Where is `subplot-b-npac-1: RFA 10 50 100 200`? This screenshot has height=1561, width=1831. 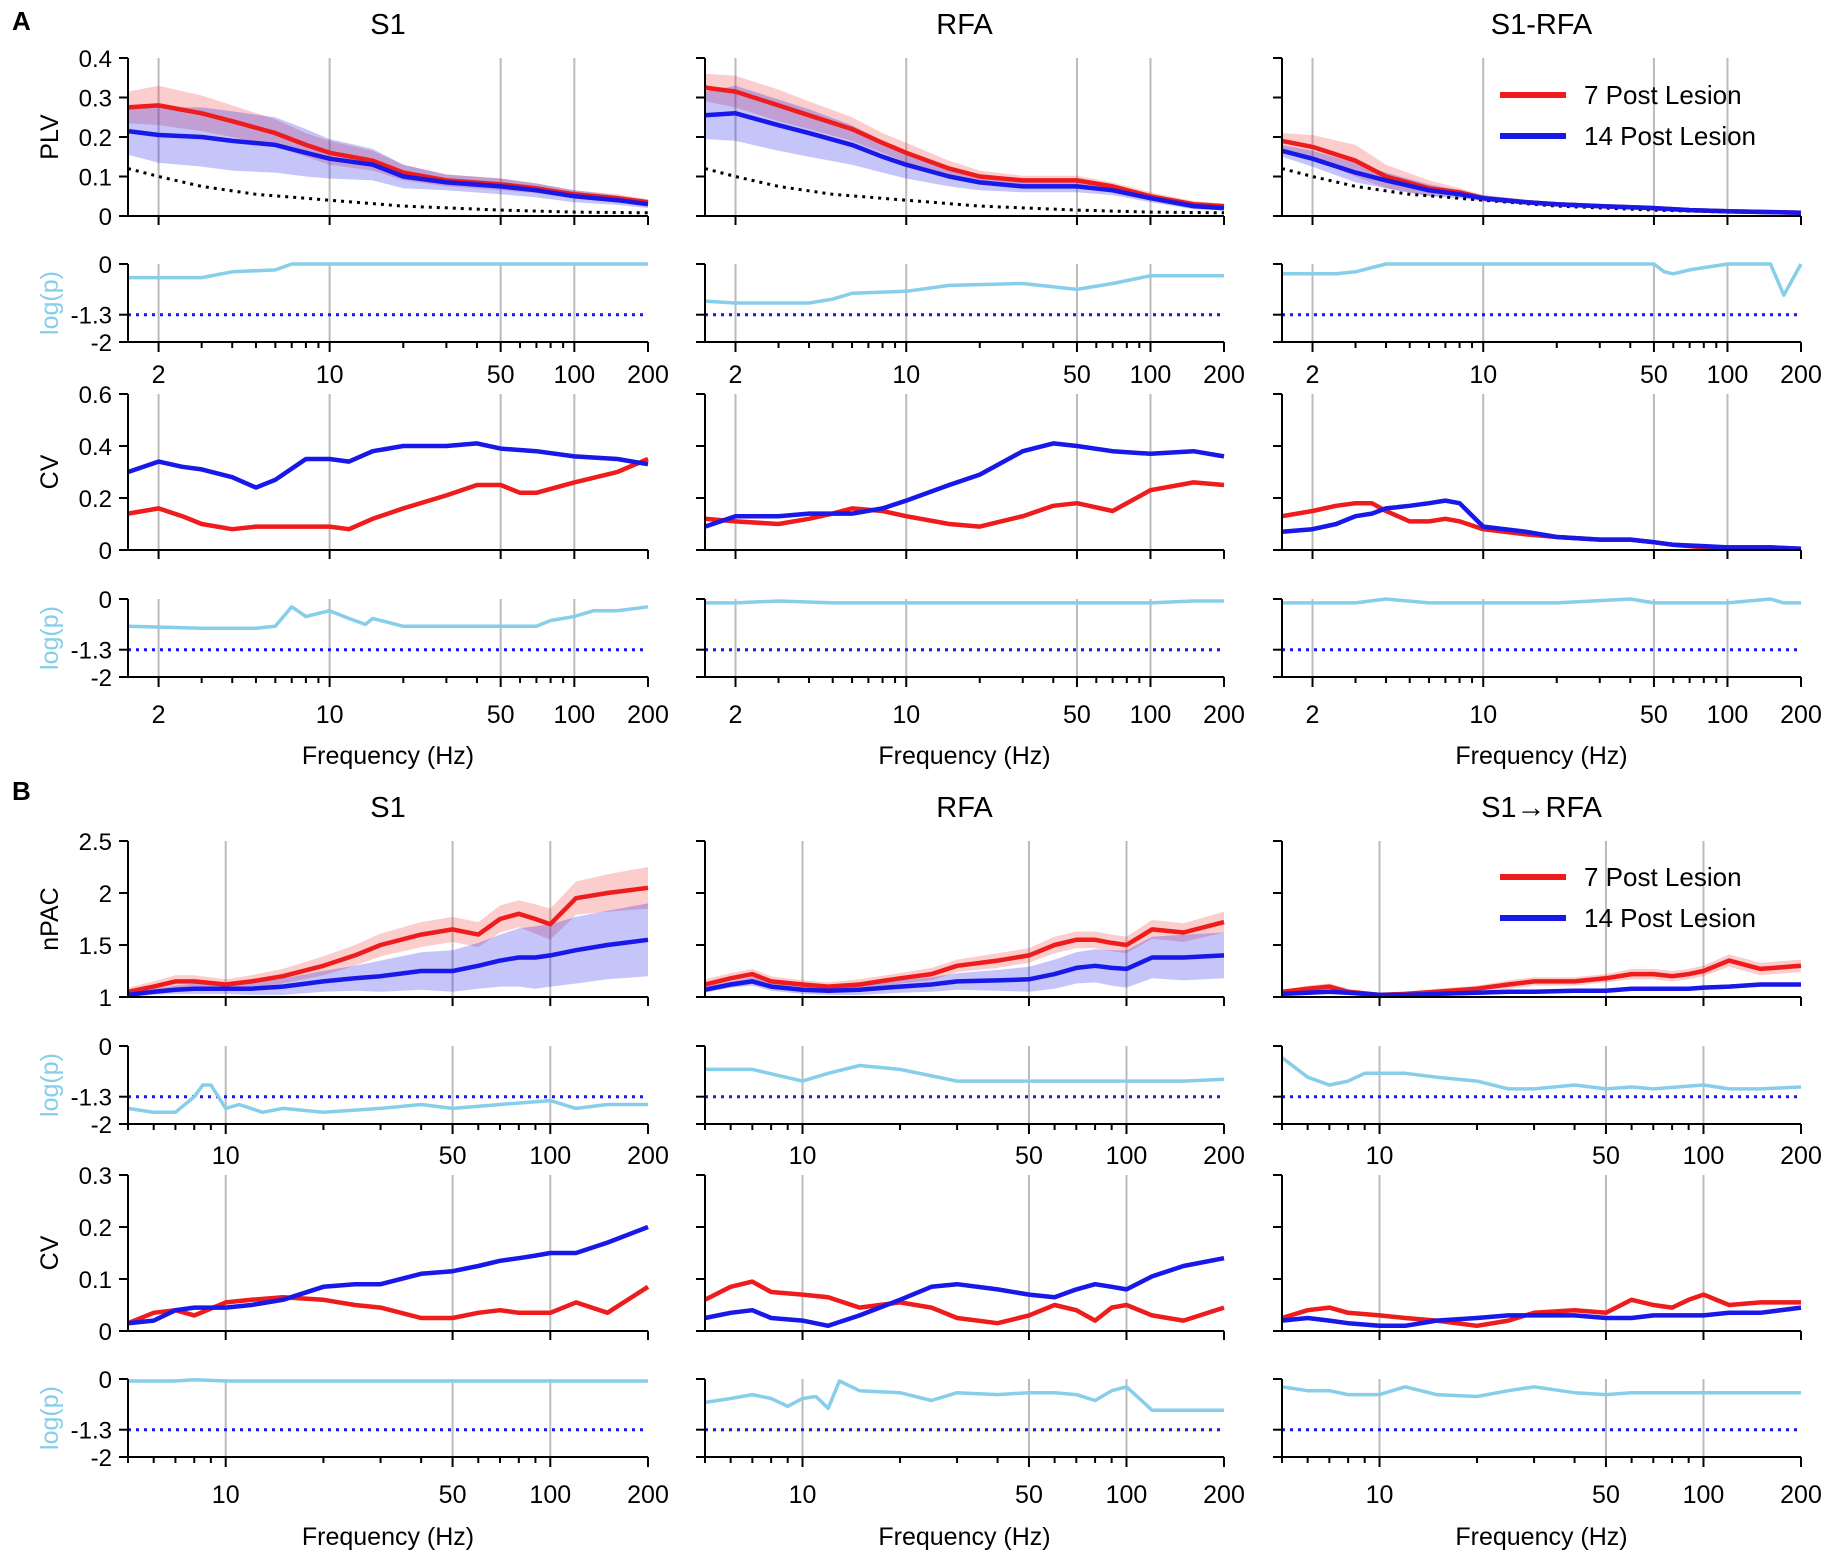 subplot-b-npac-1: RFA 10 50 100 200 is located at coordinates (970, 981).